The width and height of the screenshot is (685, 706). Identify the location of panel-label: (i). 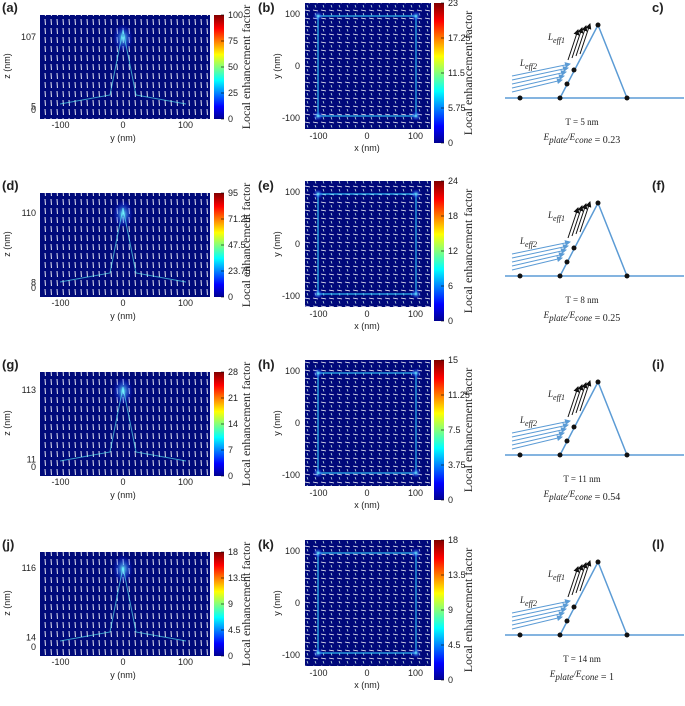
(658, 364).